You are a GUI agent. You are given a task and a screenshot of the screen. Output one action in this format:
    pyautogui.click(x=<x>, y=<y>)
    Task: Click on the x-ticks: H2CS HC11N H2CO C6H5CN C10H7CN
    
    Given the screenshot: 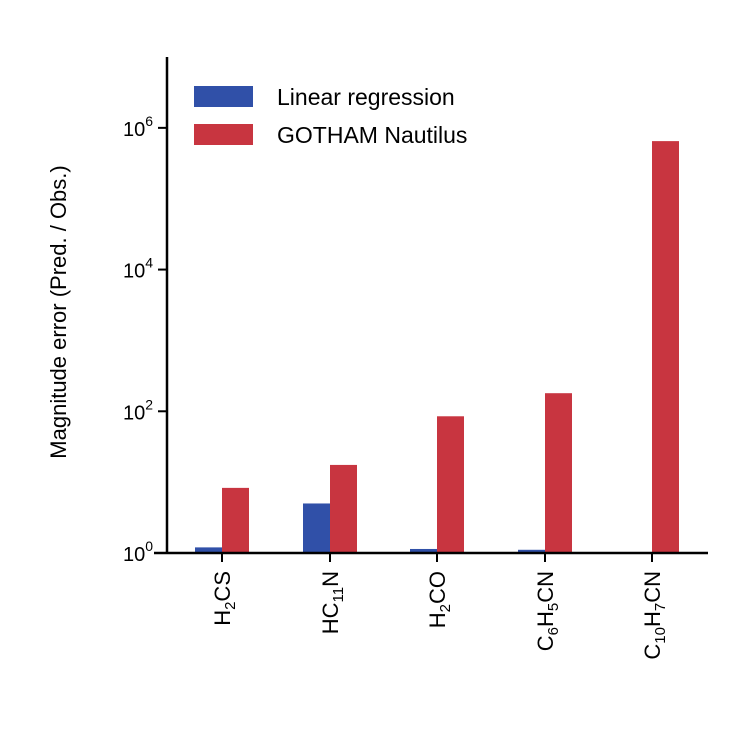 What is the action you would take?
    pyautogui.click(x=439, y=606)
    